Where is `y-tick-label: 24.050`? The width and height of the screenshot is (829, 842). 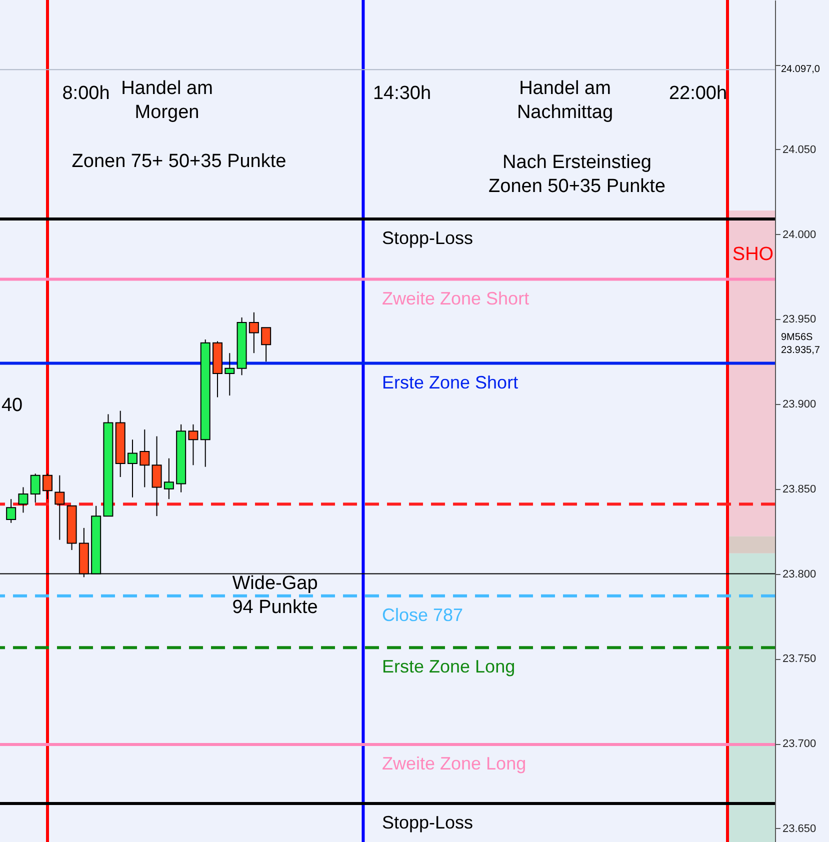 y-tick-label: 24.050 is located at coordinates (799, 150).